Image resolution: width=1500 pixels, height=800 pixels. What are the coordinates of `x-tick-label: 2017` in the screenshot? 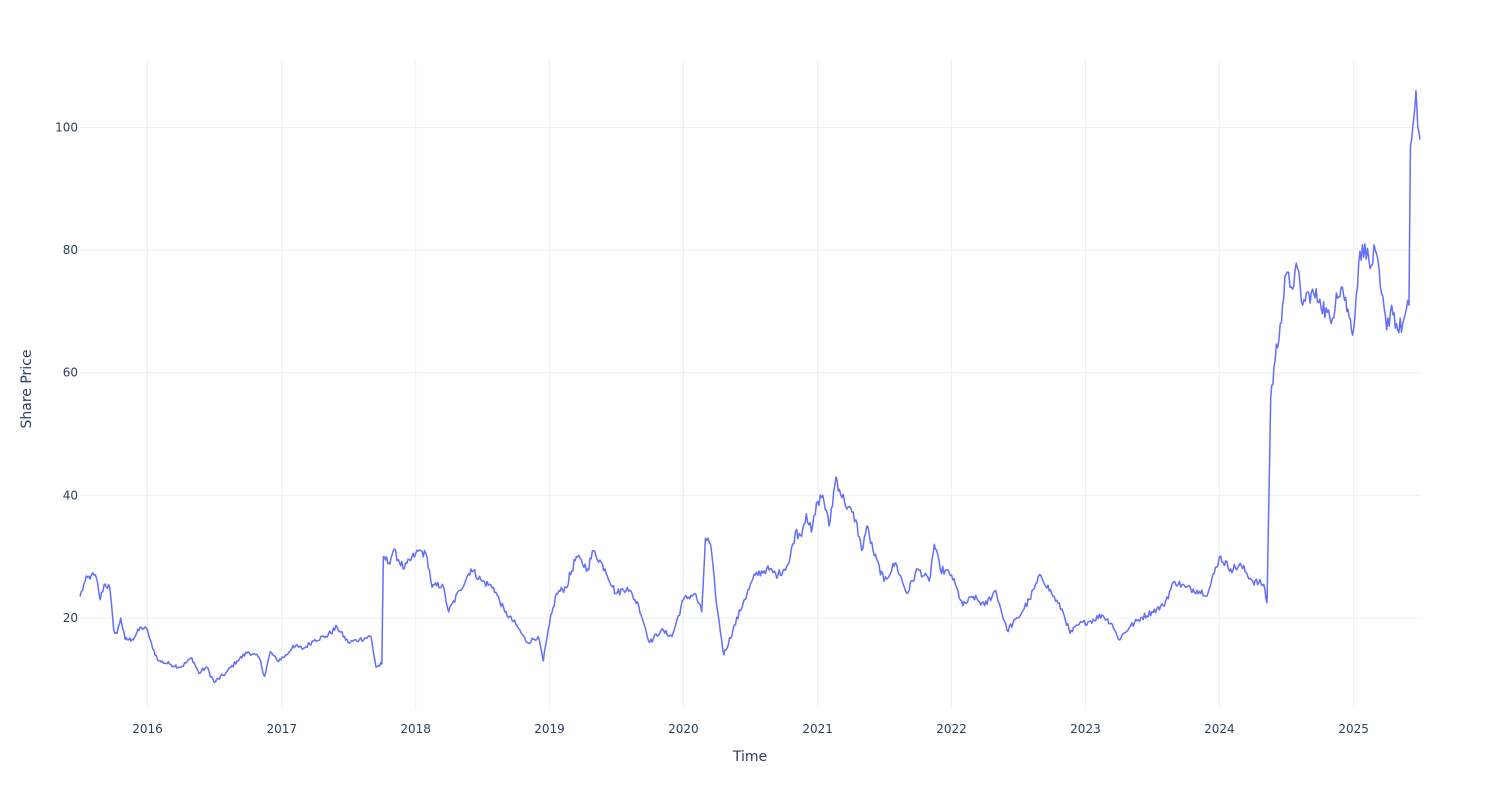 It's located at (281, 729).